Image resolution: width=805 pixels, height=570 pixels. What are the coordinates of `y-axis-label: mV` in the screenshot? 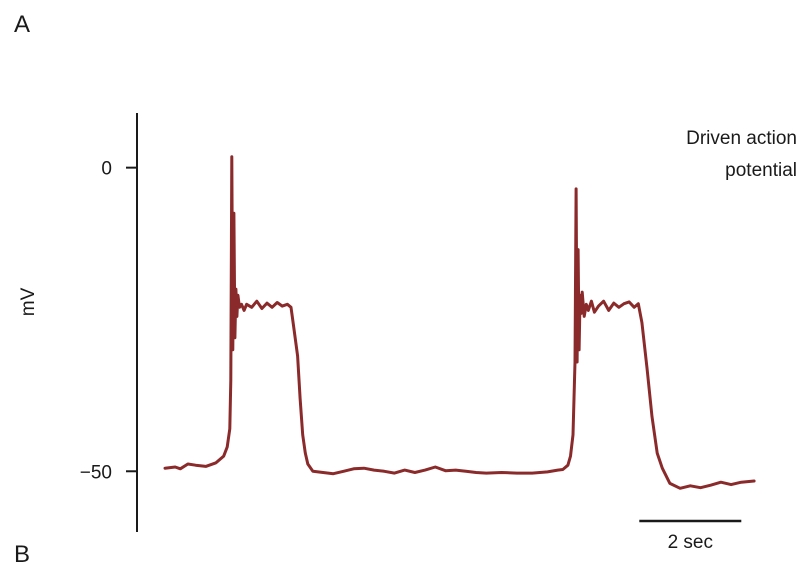 It's located at (28, 301).